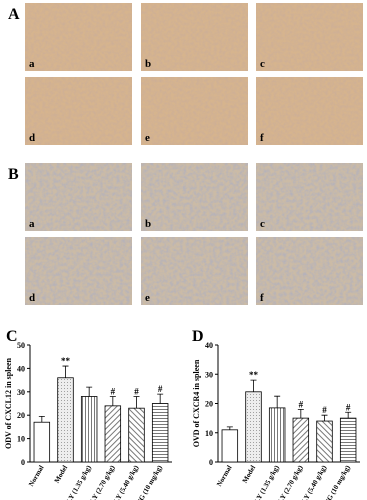  What do you see at coordinates (14, 14) in the screenshot?
I see `panel-label: A` at bounding box center [14, 14].